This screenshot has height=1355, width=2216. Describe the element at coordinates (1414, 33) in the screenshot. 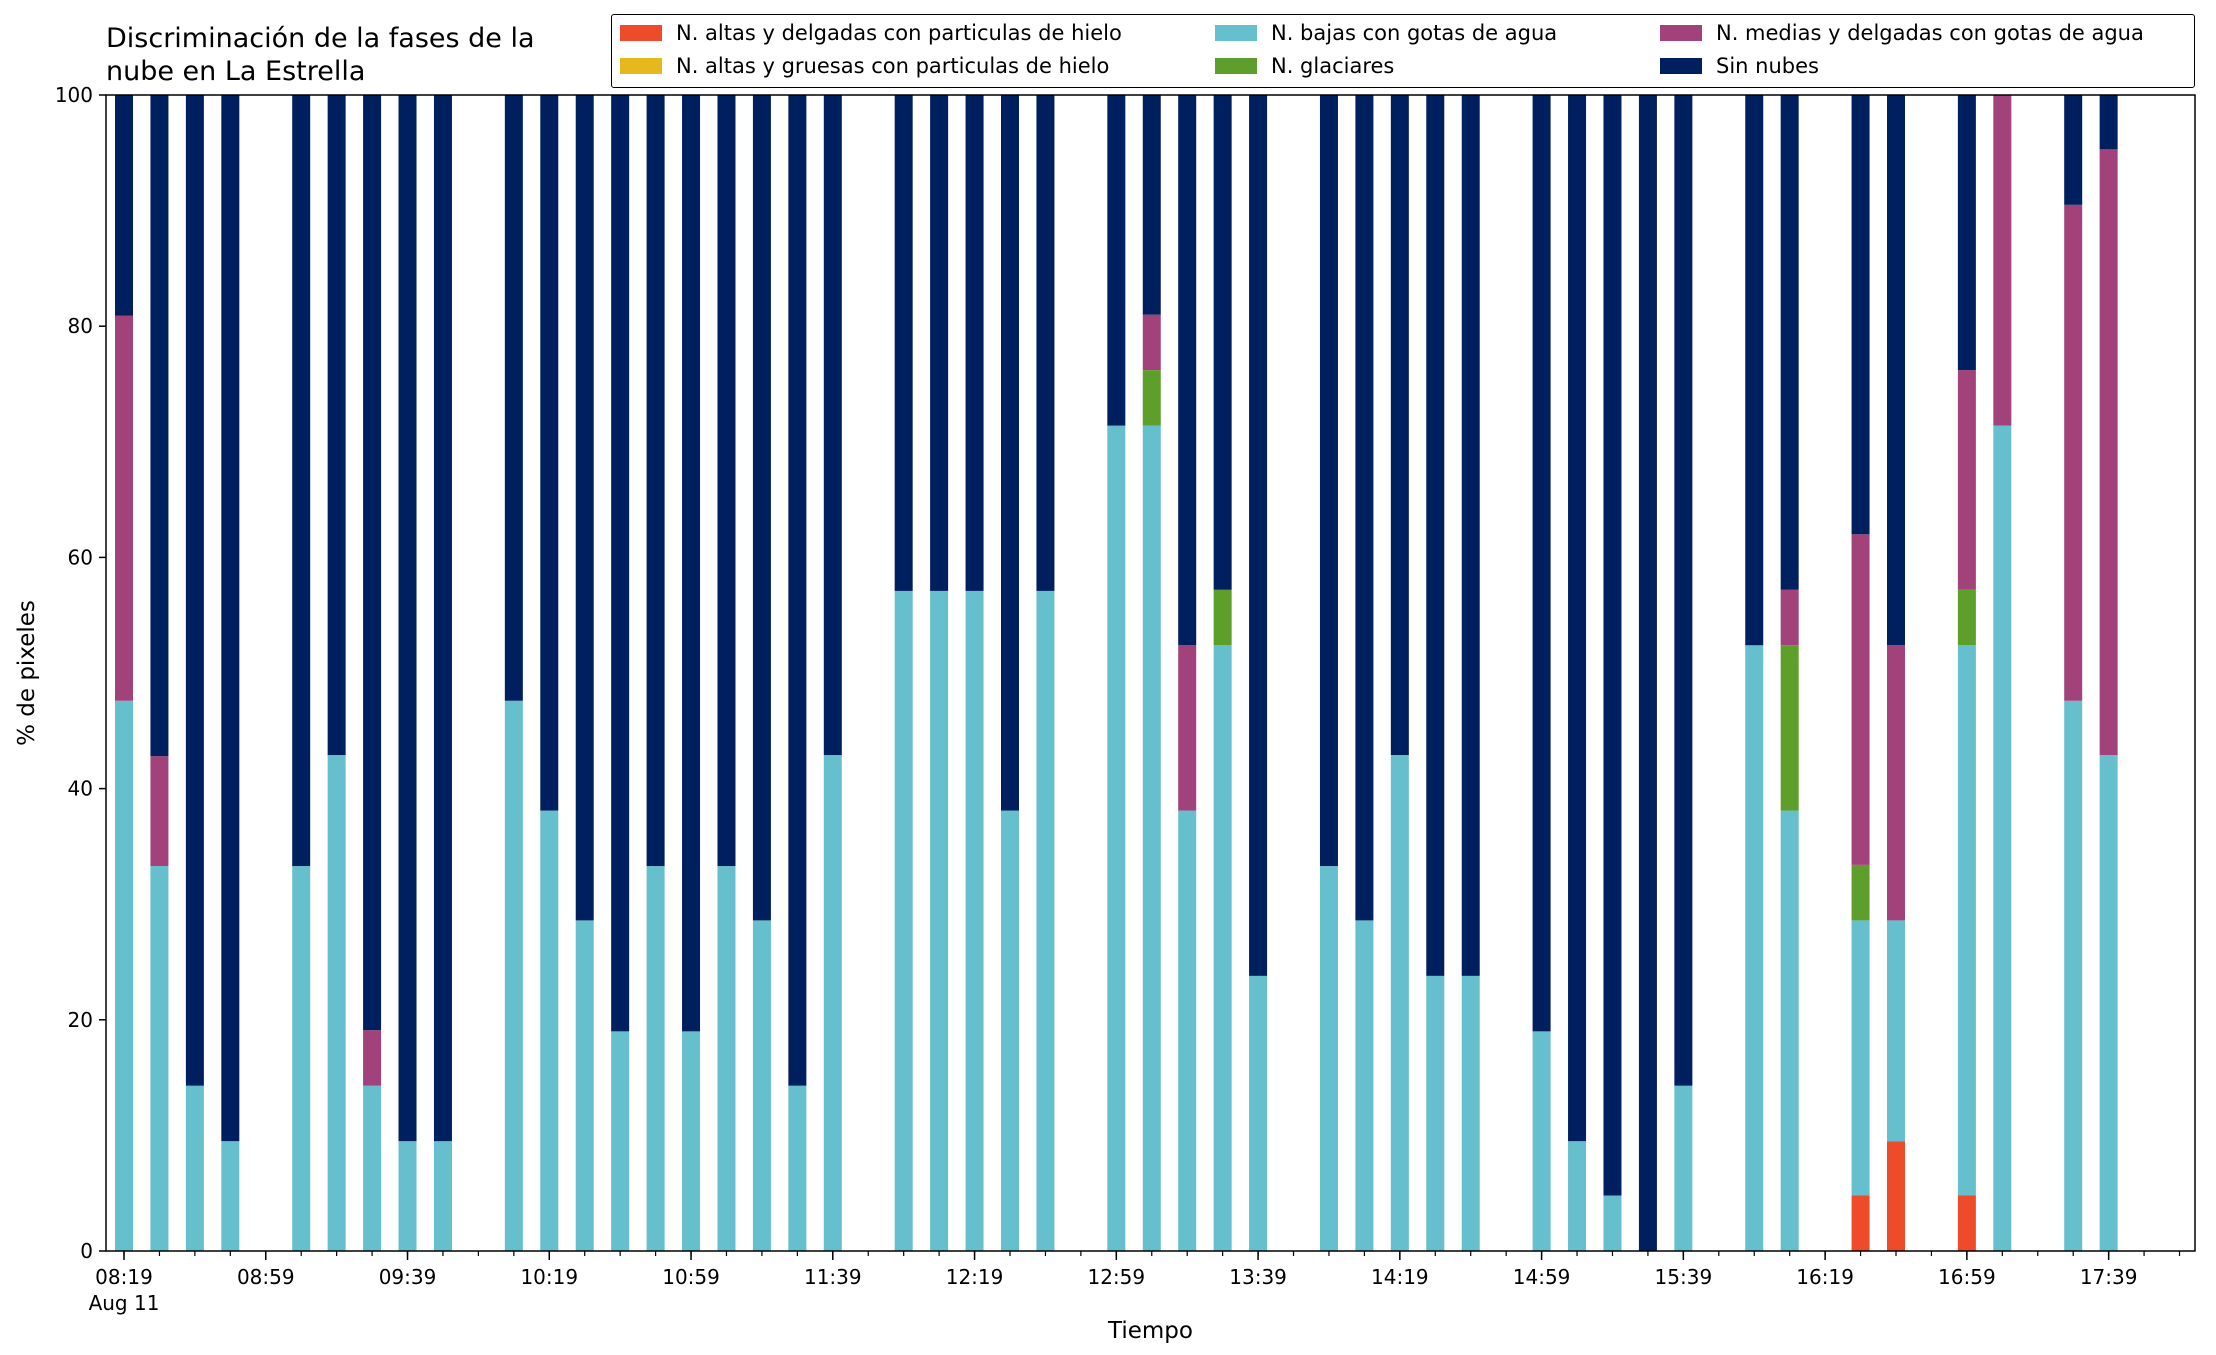

I see `legend-label: N. bajas con gotas de agua` at that location.